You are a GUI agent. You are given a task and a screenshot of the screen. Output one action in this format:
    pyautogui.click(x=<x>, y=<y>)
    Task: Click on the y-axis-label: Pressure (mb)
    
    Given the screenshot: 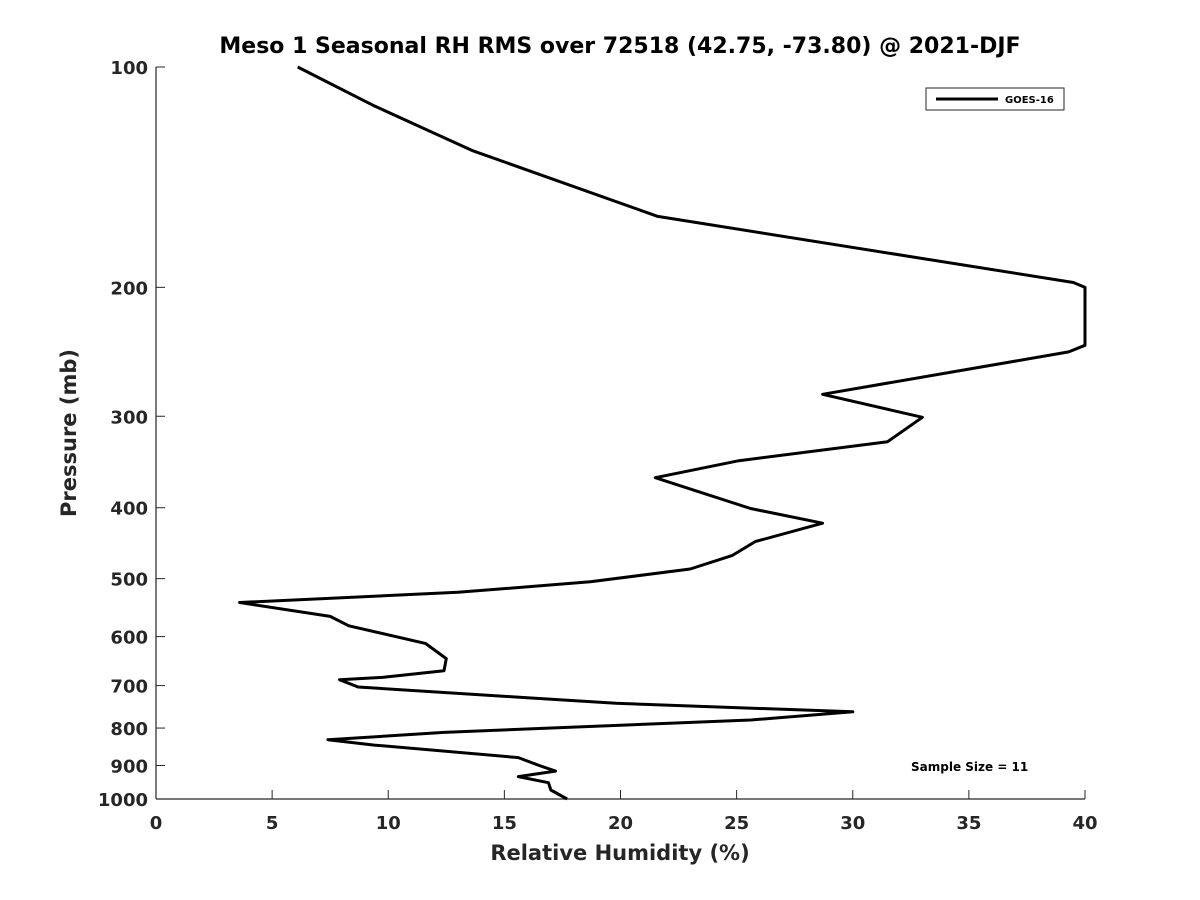 What is the action you would take?
    pyautogui.click(x=69, y=433)
    